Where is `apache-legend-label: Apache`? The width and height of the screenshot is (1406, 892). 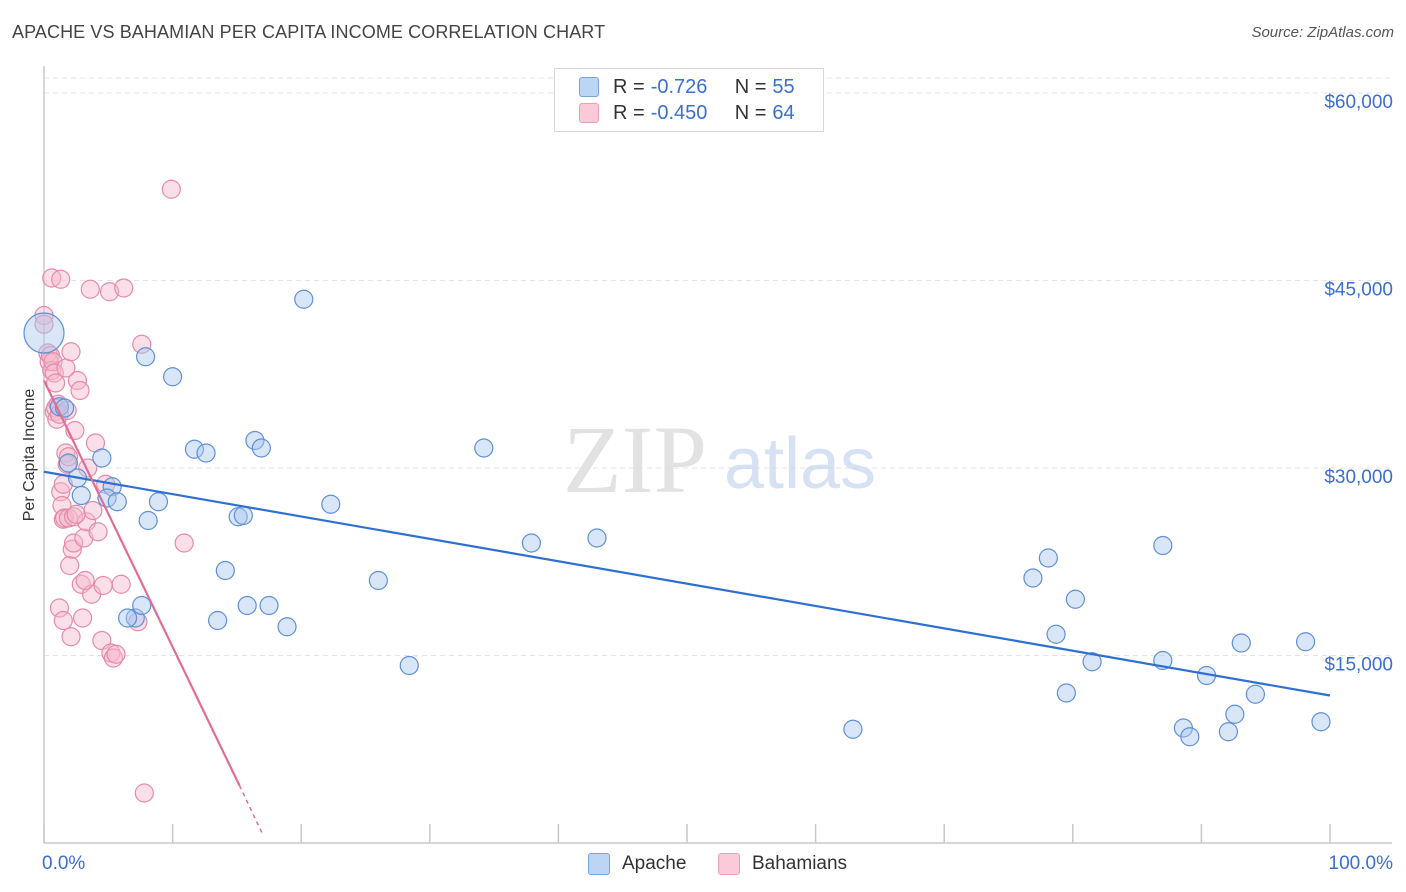 apache-legend-label: Apache is located at coordinates (654, 863).